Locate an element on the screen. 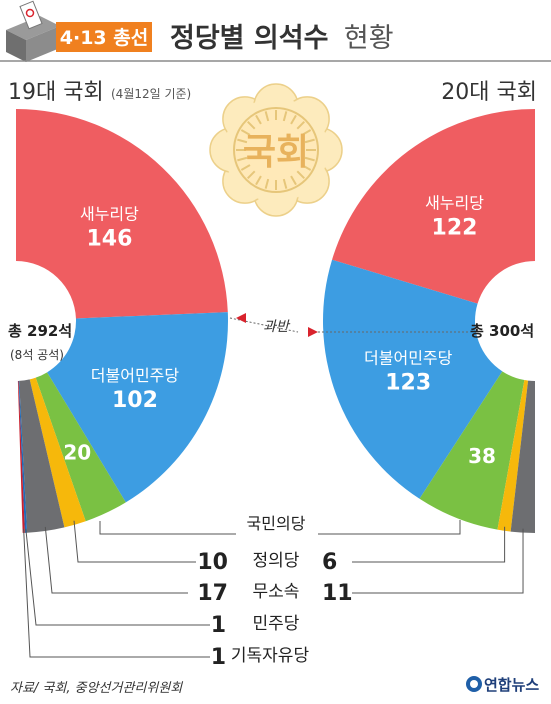 The image size is (551, 704). slice-label-value: 123 is located at coordinates (408, 382).